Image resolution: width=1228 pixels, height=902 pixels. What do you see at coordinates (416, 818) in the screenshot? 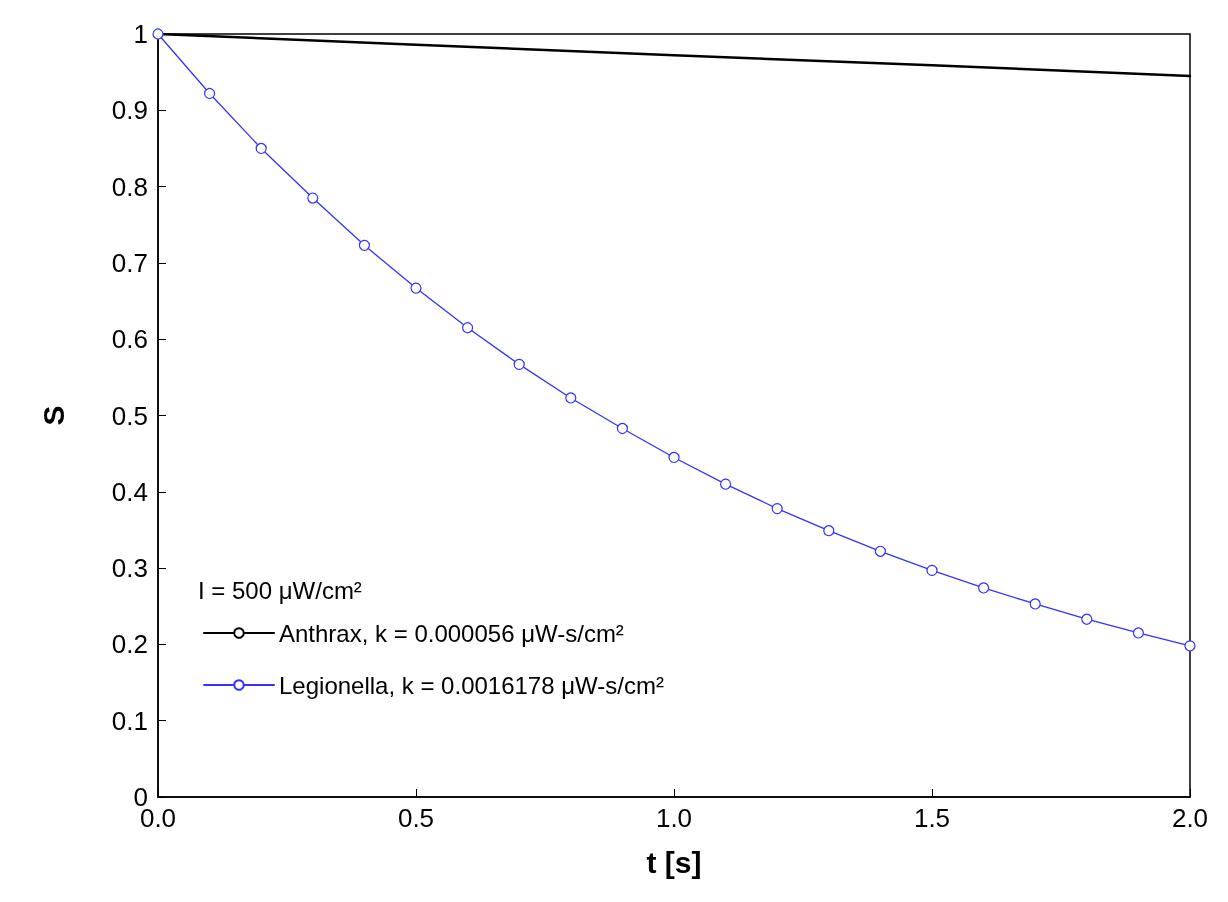
I see `x-tick-label: 0.5` at bounding box center [416, 818].